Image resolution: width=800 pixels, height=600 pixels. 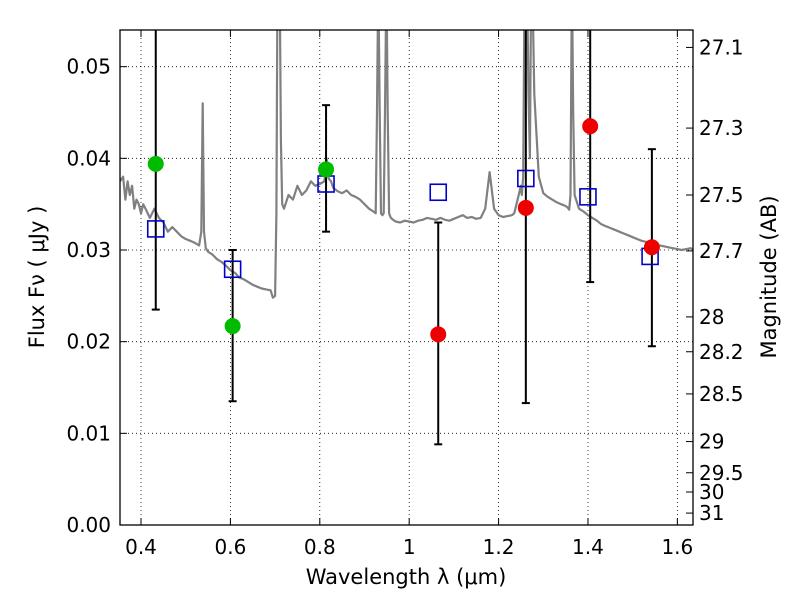 I want to click on y2-tick-label: 27.7, so click(x=721, y=251).